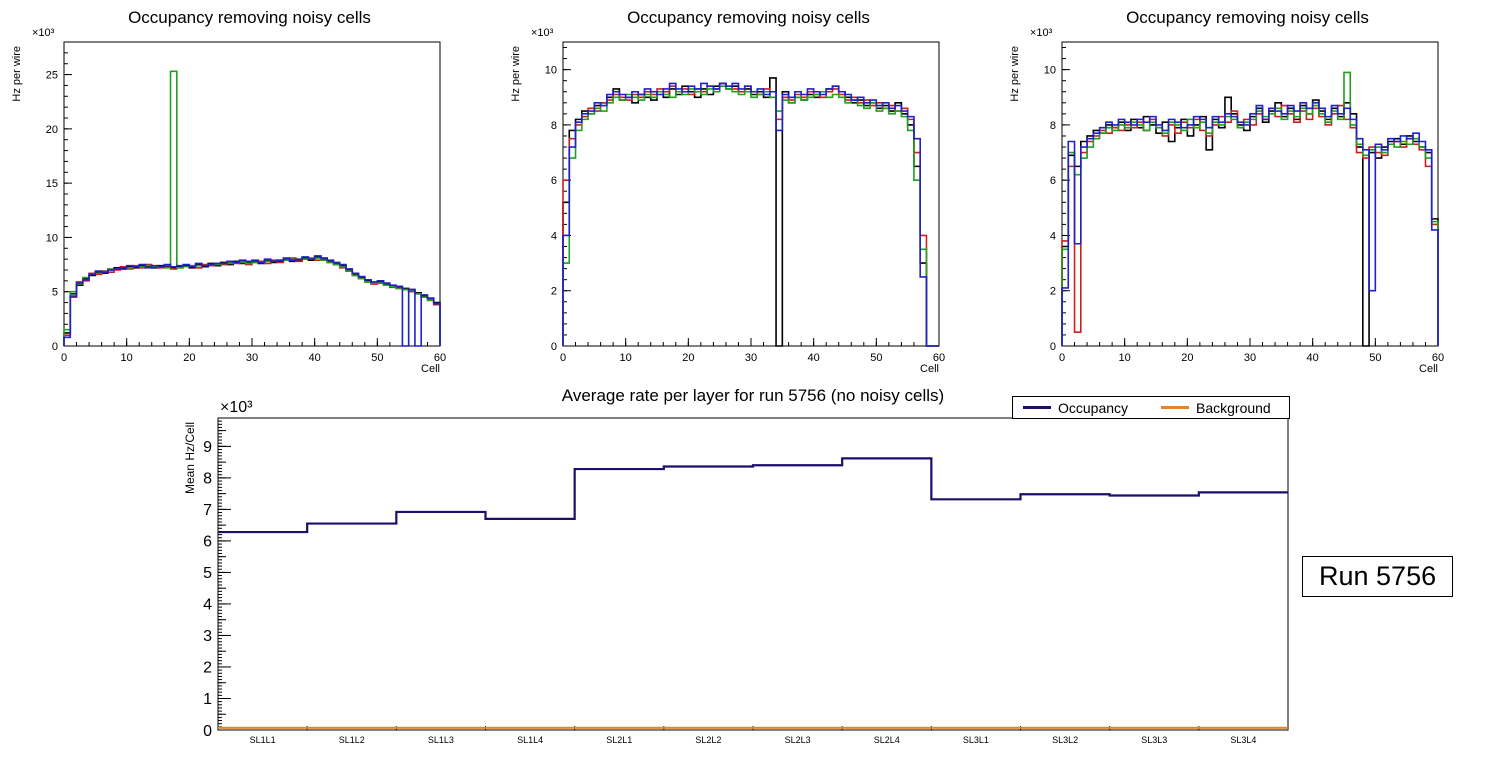 The width and height of the screenshot is (1496, 772). Describe the element at coordinates (1247, 17) in the screenshot. I see `chart-title-3: Occupancy removing noisy cells` at that location.